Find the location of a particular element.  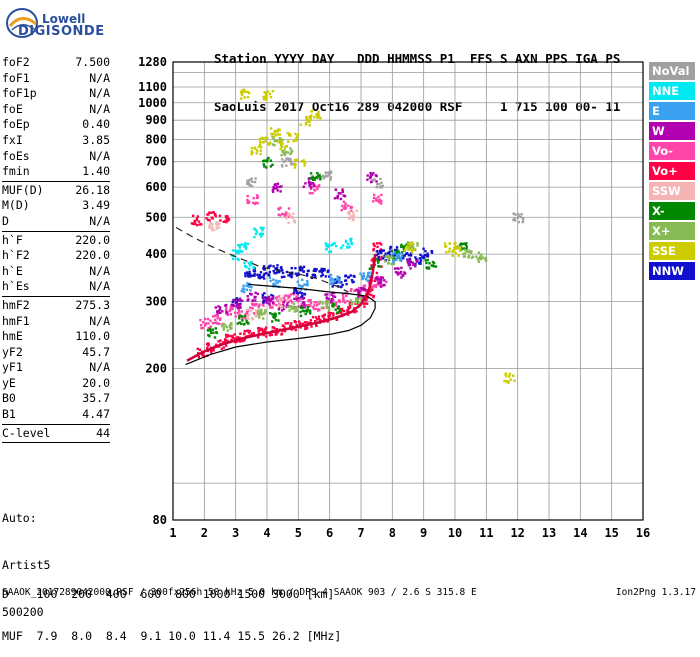

series-ssw is located at coordinates (283, 265).